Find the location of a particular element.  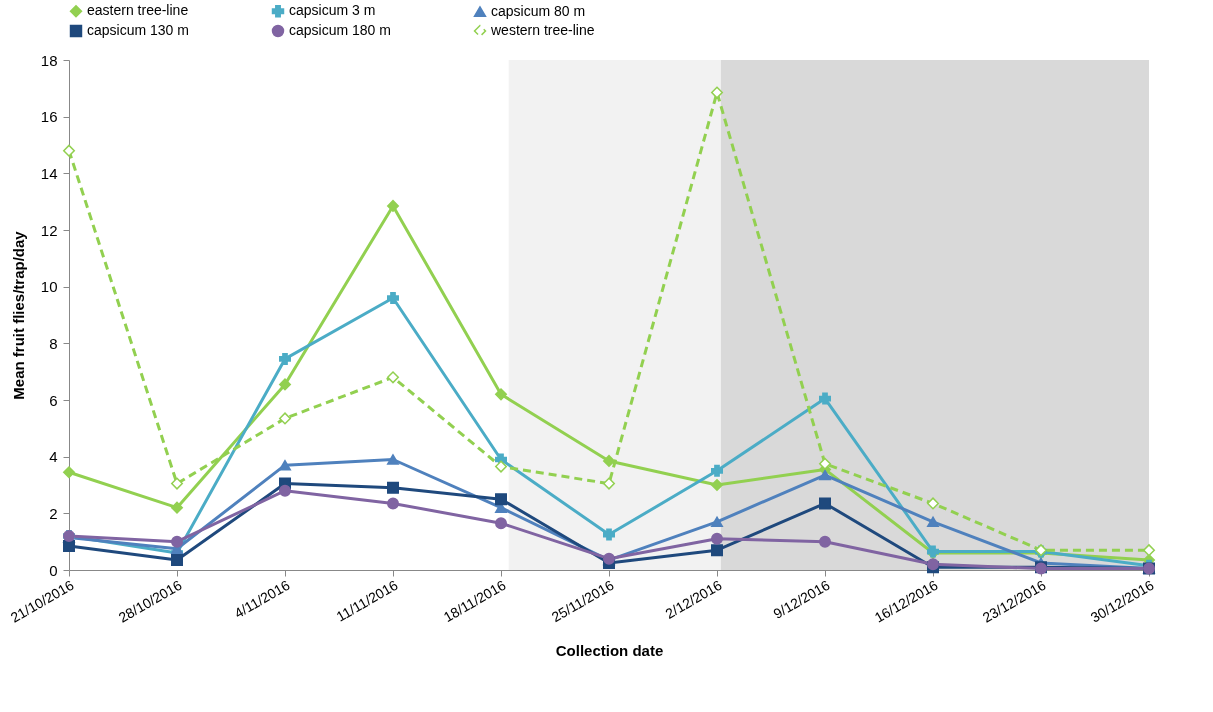

legend-label: capsicum 3 m is located at coordinates (332, 10).